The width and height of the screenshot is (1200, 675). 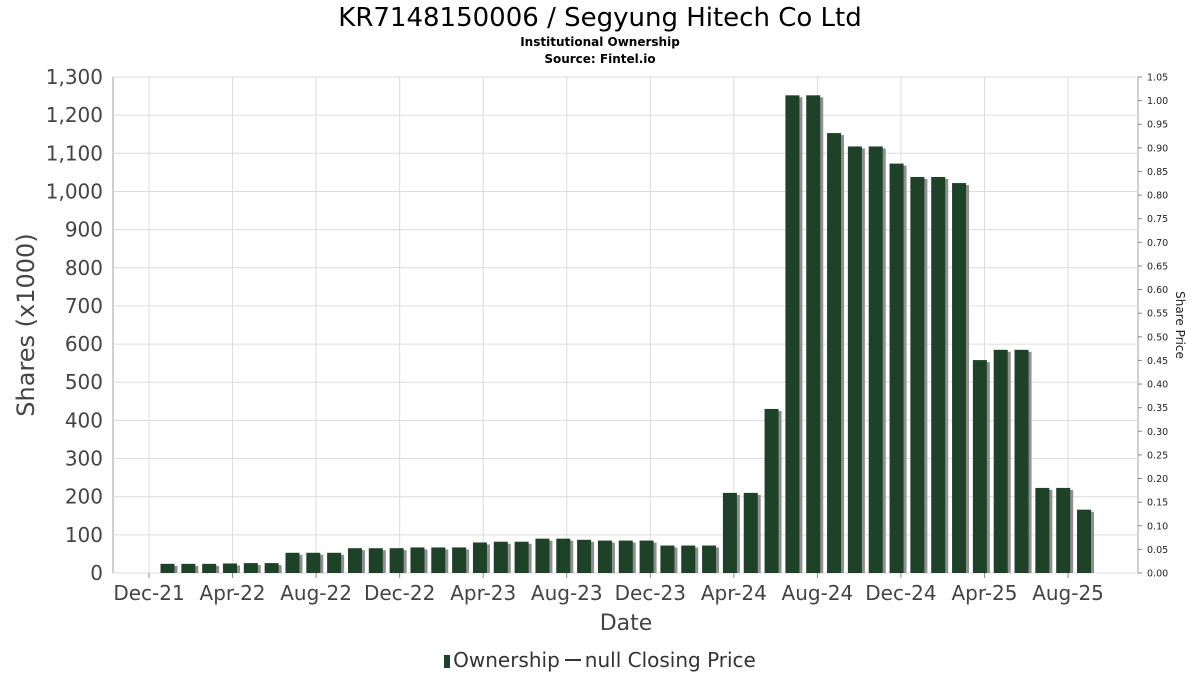 What do you see at coordinates (567, 593) in the screenshot?
I see `x-tick-label: Aug-23` at bounding box center [567, 593].